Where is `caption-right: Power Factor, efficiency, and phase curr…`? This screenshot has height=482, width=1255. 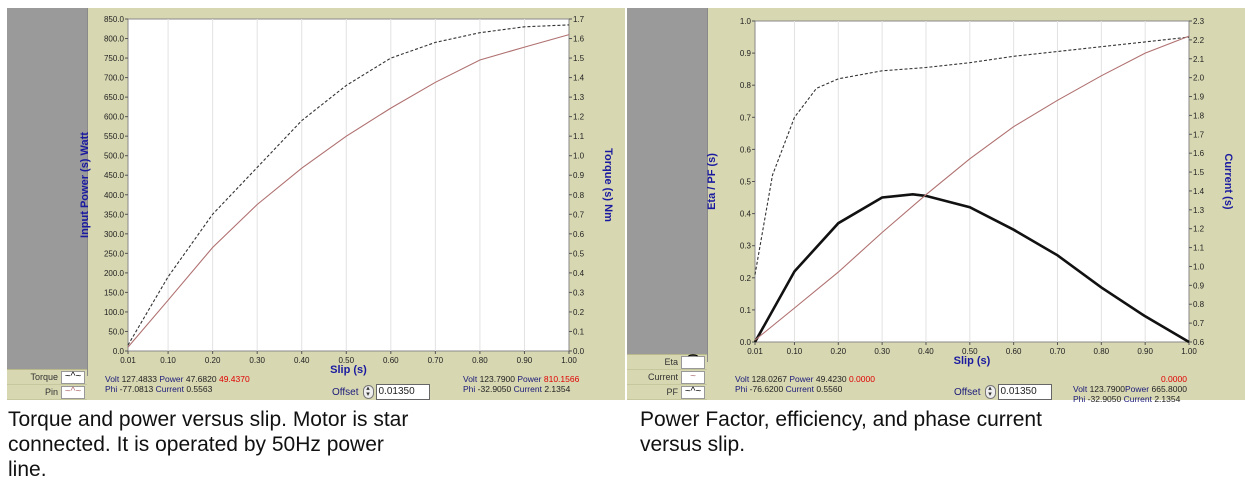
caption-right: Power Factor, efficiency, and phase curr… is located at coordinates (860, 432).